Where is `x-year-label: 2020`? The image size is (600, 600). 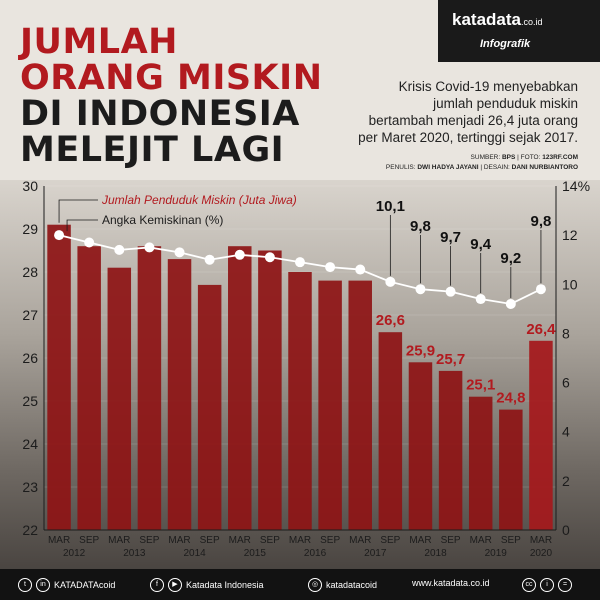 x-year-label: 2020 is located at coordinates (541, 553).